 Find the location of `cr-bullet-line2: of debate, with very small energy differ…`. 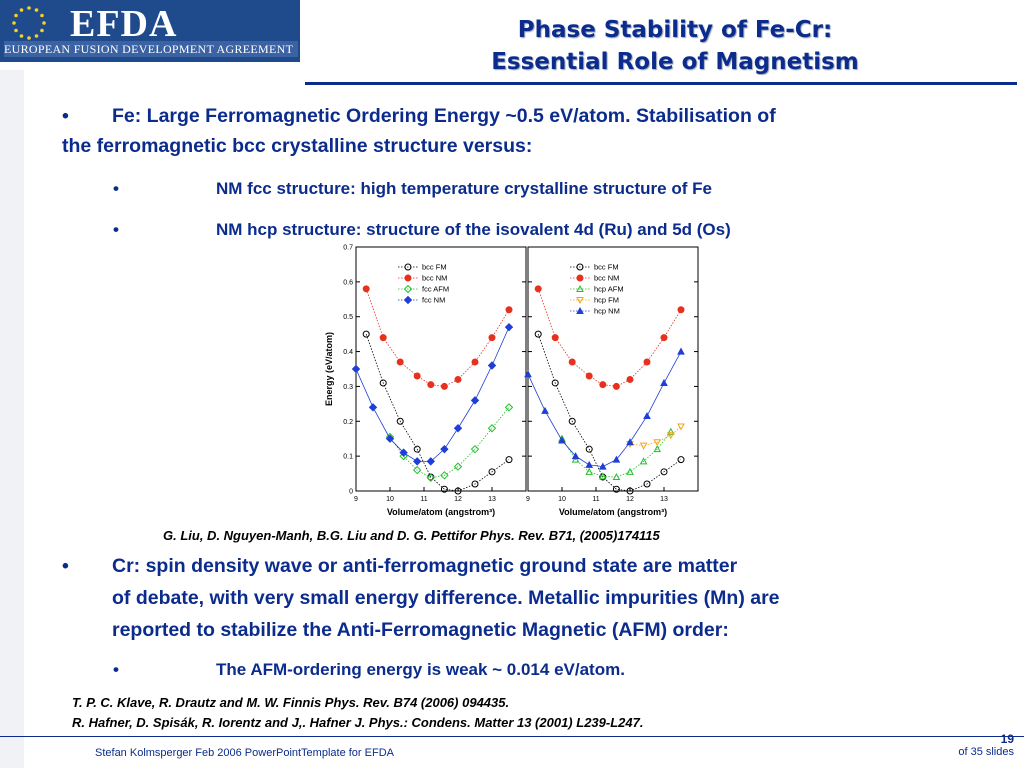

cr-bullet-line2: of debate, with very small energy differ… is located at coordinates (446, 598).